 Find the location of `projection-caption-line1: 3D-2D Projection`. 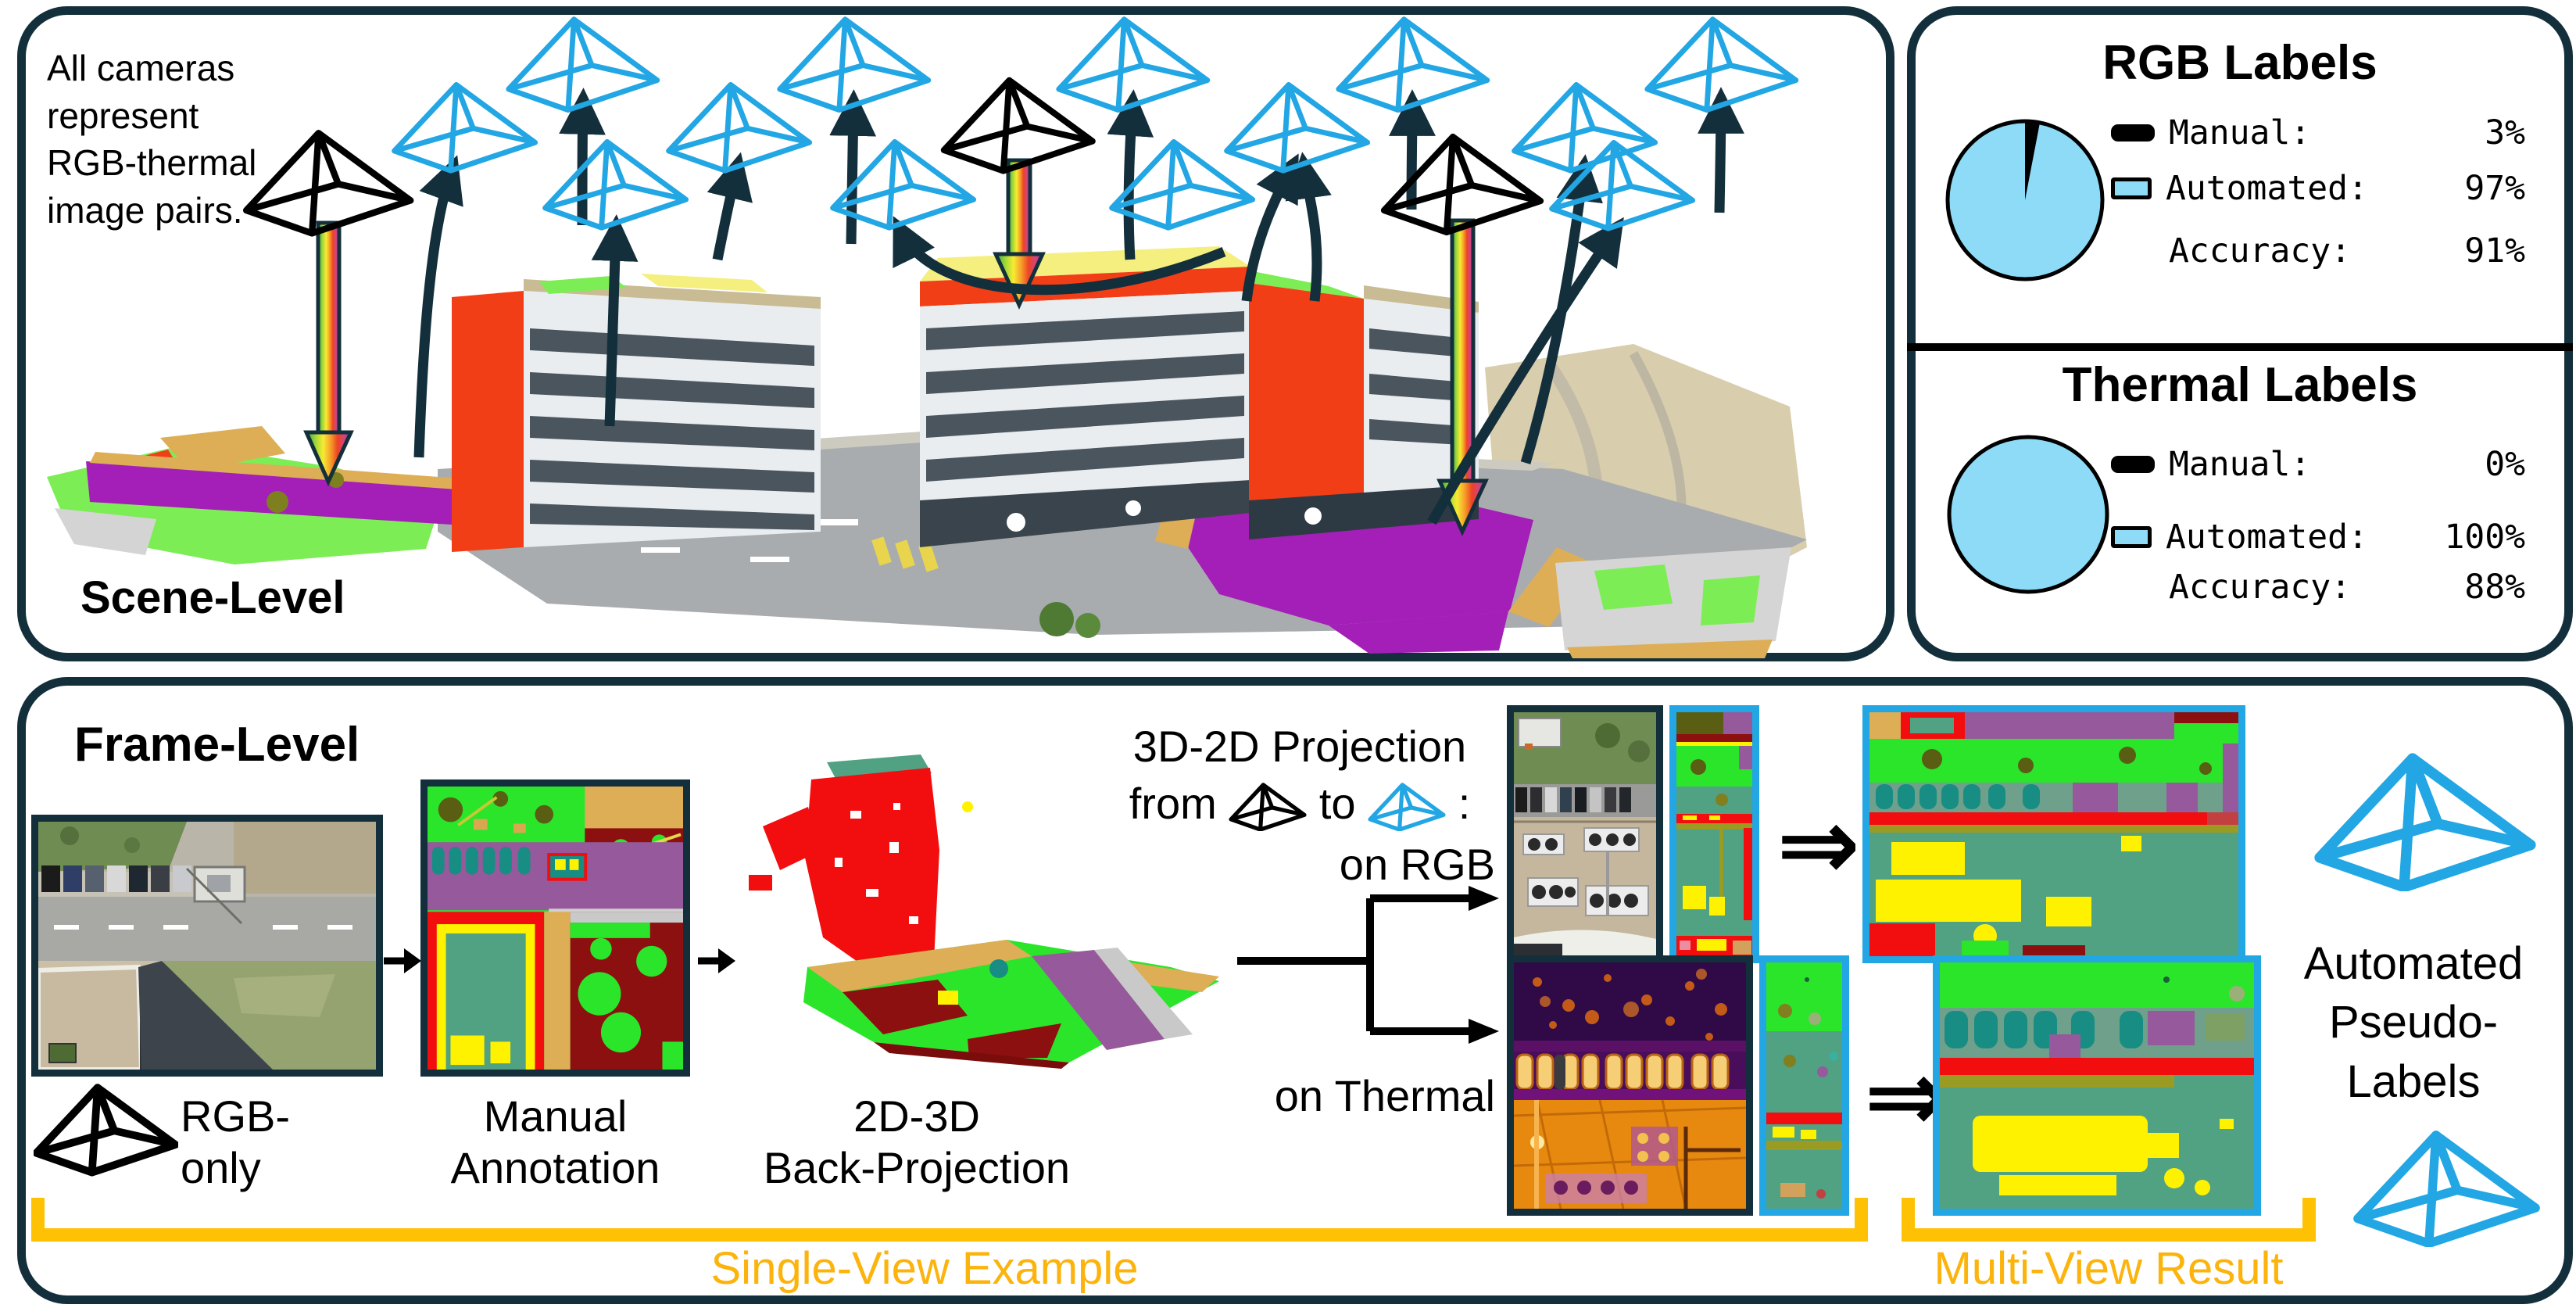

projection-caption-line1: 3D-2D Projection is located at coordinates (1299, 746).